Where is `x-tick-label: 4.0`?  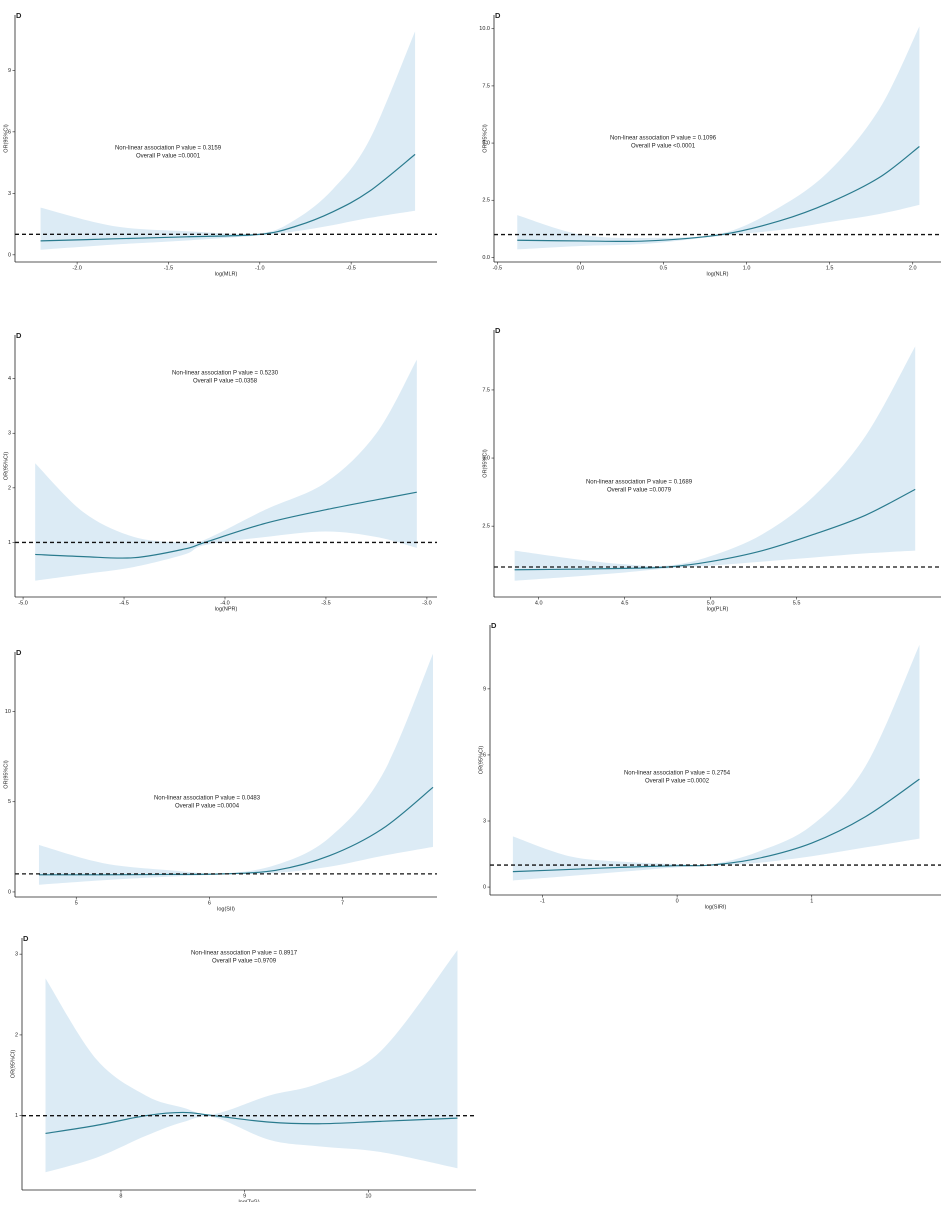 x-tick-label: 4.0 is located at coordinates (539, 603).